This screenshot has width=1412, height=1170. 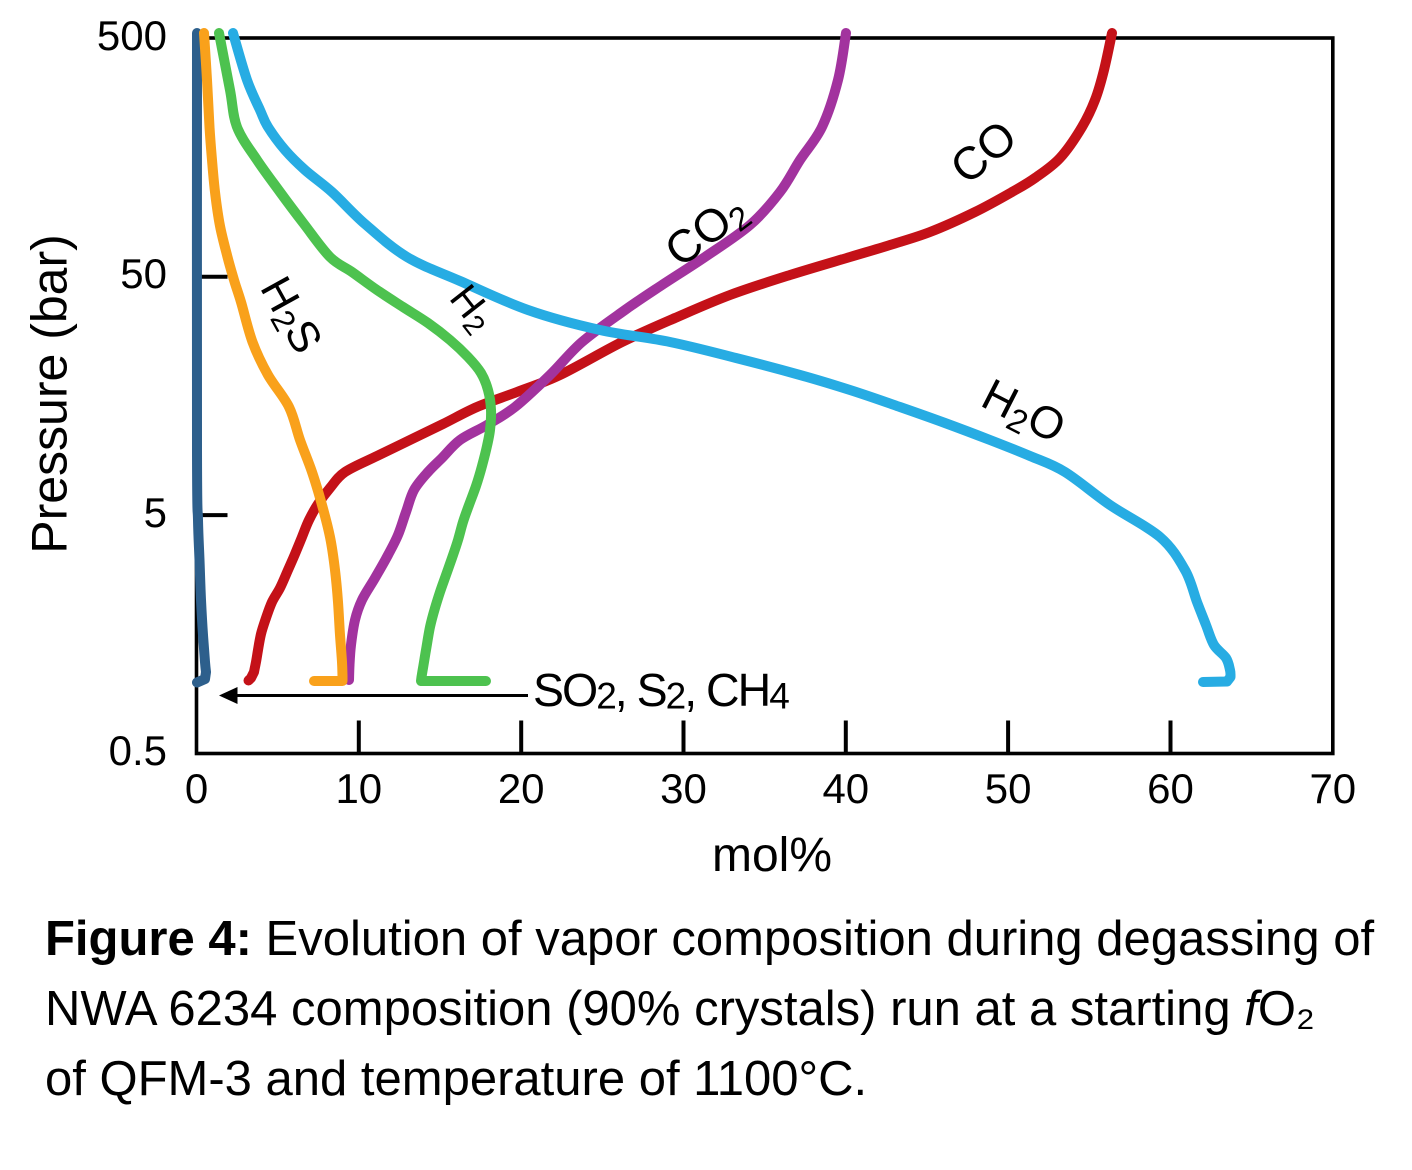 What do you see at coordinates (521, 788) in the screenshot?
I see `svg-text: 20` at bounding box center [521, 788].